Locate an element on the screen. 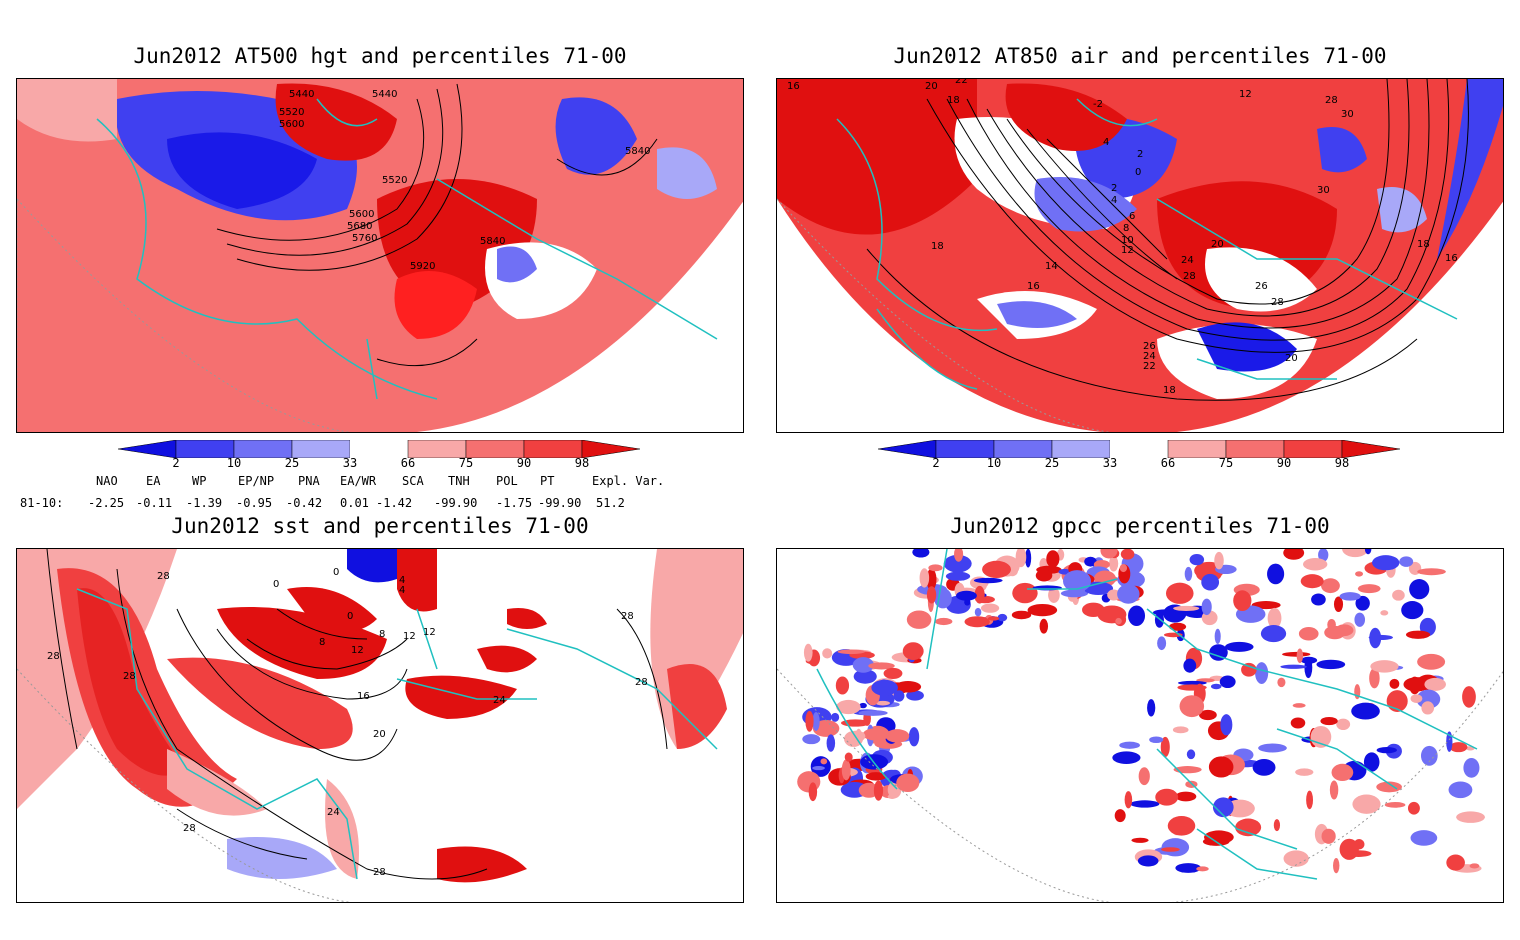 This screenshot has height=940, width=1520. p2-contour-label: 12 is located at coordinates (1245, 94).